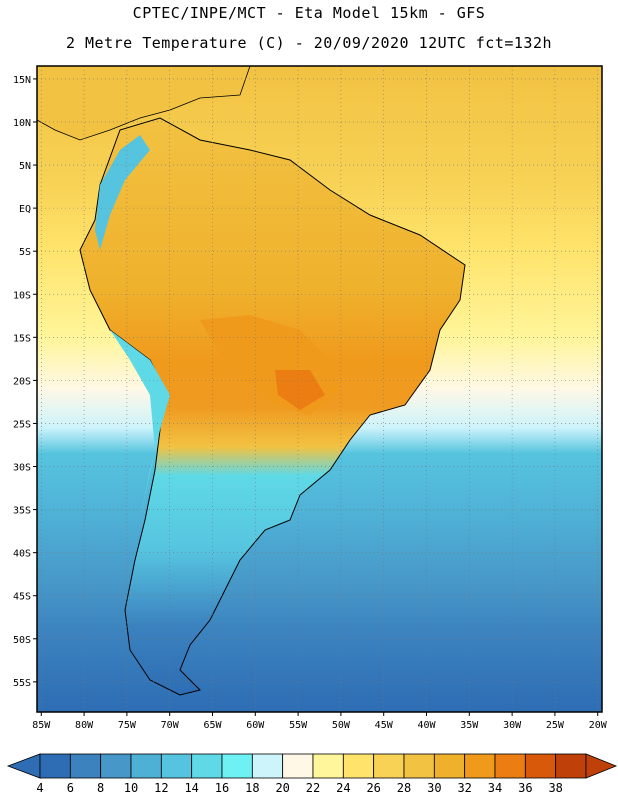  Describe the element at coordinates (170, 725) in the screenshot. I see `lon-tick-label: 70W` at that location.